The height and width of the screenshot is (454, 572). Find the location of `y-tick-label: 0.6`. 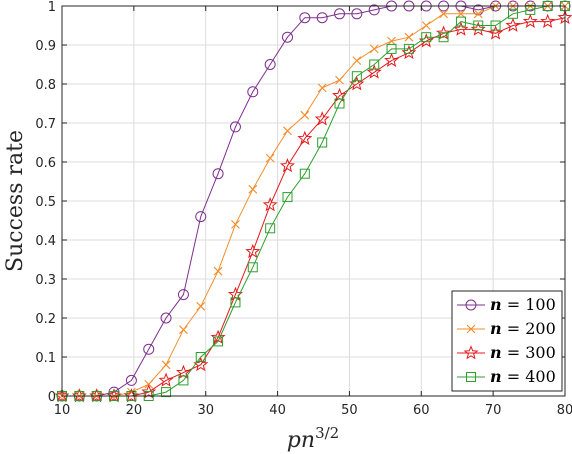

y-tick-label: 0.6 is located at coordinates (45, 163).